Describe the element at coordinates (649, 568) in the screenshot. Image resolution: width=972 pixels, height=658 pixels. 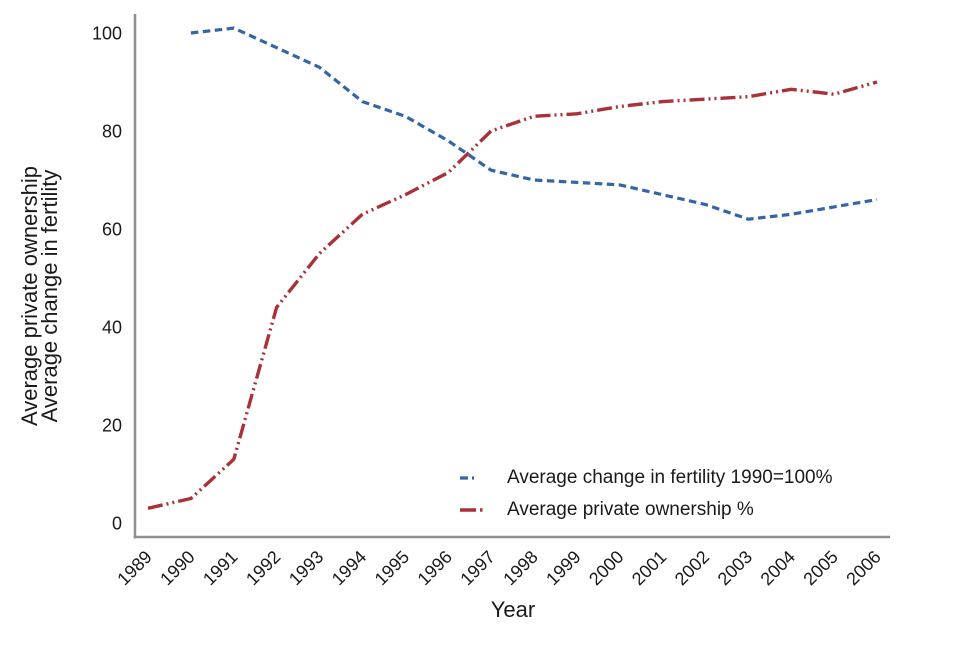
I see `x-tick-label: 2001` at that location.